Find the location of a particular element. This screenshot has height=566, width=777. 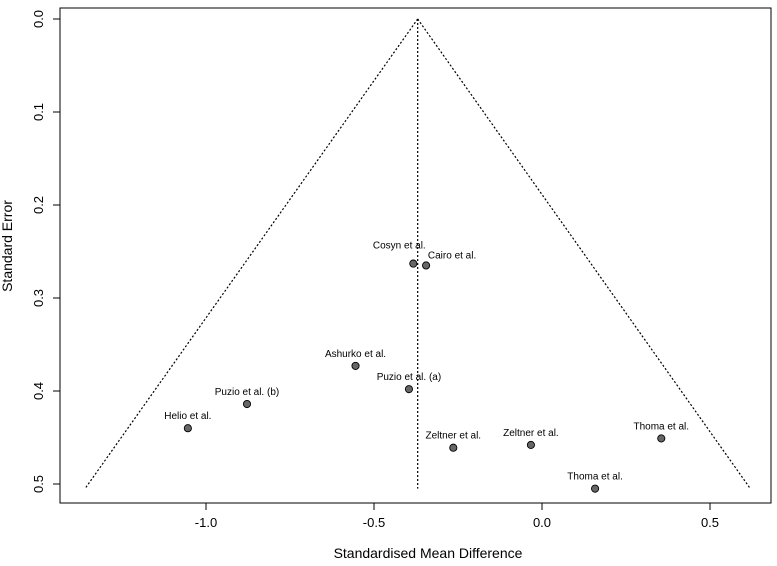

x-tick-label: 0.5 is located at coordinates (710, 522).